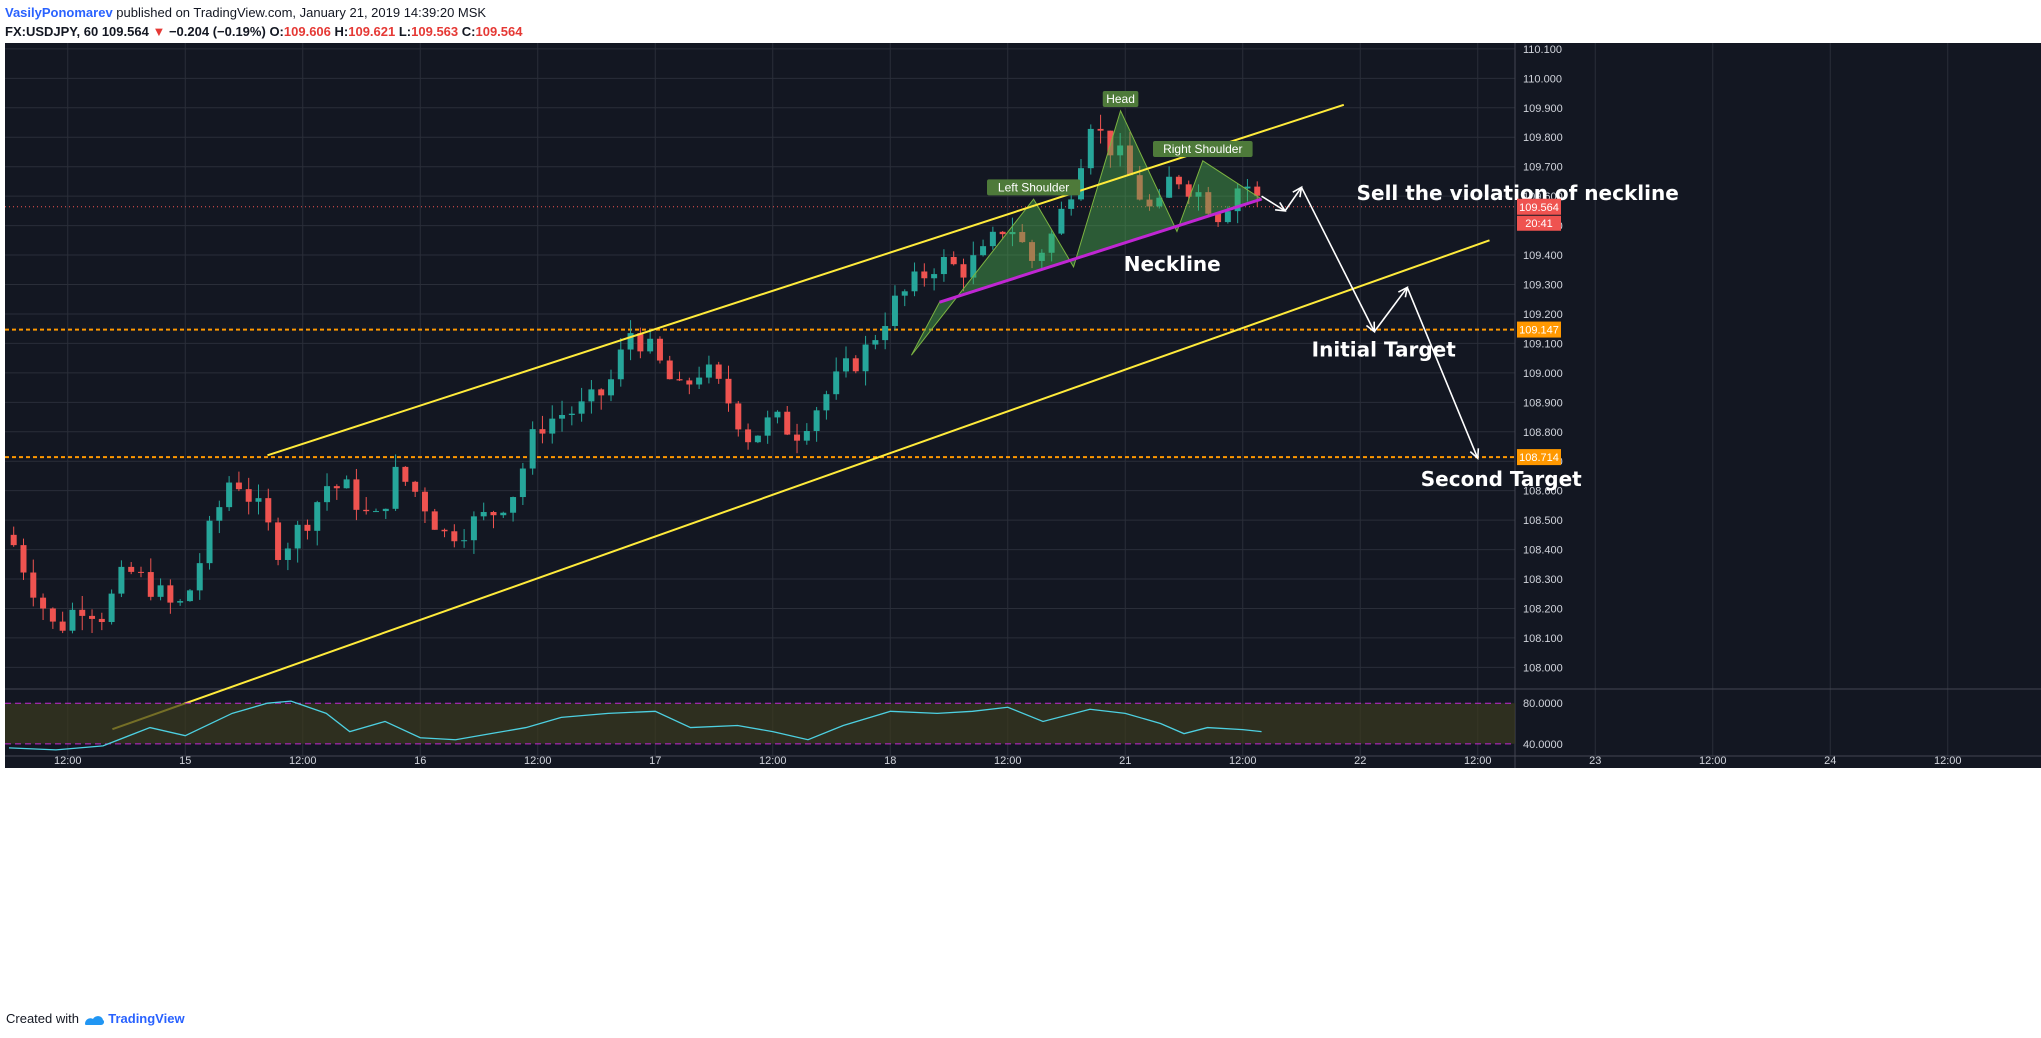 The height and width of the screenshot is (1038, 2041). I want to click on price-badge-label: 109.564, so click(1539, 208).